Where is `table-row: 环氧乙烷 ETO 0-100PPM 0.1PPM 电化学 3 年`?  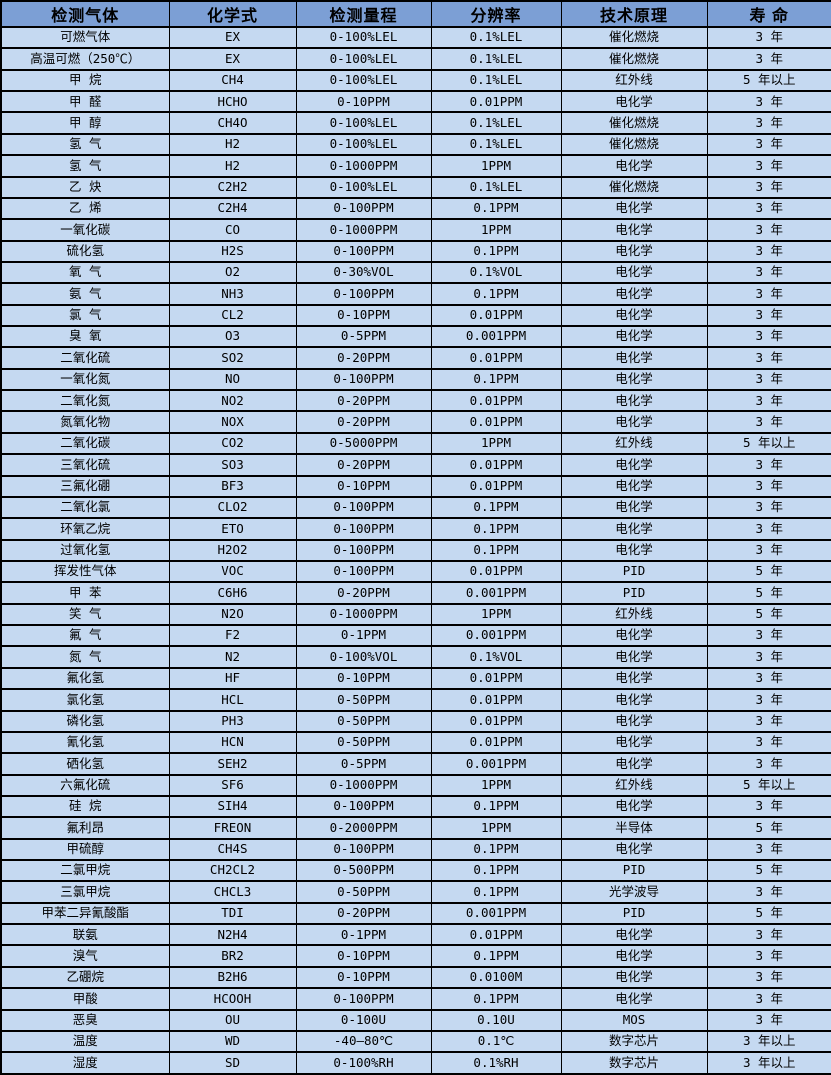 table-row: 环氧乙烷 ETO 0-100PPM 0.1PPM 电化学 3 年 is located at coordinates (415, 529).